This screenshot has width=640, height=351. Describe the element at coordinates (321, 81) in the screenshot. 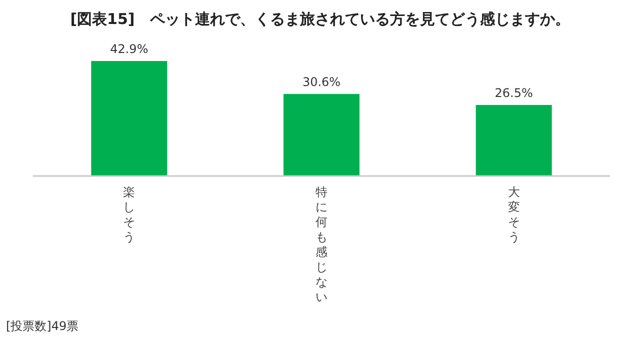

I see `data-label: 30.6%` at that location.